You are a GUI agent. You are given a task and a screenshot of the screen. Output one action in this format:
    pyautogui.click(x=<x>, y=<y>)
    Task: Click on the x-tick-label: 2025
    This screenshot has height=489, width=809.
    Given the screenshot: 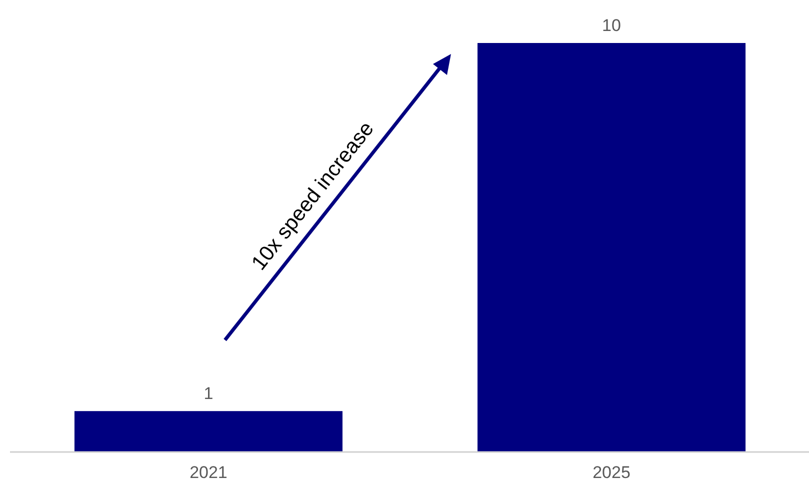 What is the action you would take?
    pyautogui.click(x=611, y=472)
    